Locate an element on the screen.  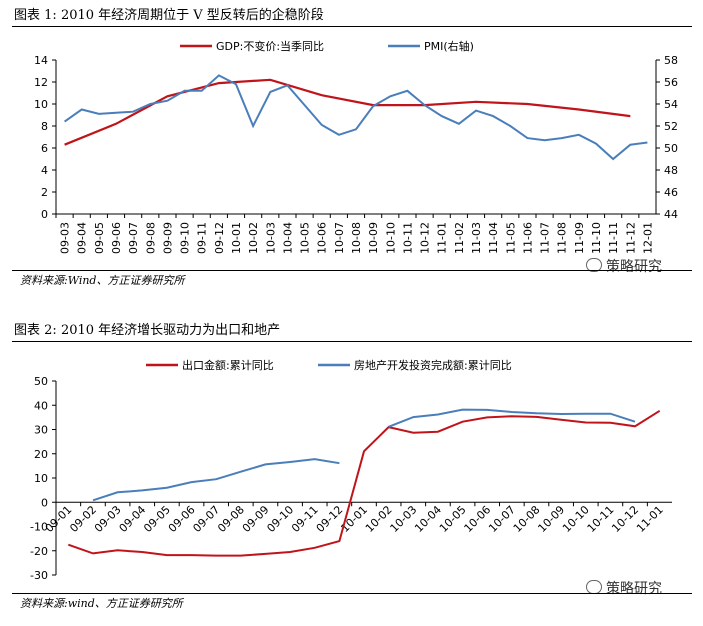
chart1-x-tick-label: 10-05 is located at coordinates (305, 238).